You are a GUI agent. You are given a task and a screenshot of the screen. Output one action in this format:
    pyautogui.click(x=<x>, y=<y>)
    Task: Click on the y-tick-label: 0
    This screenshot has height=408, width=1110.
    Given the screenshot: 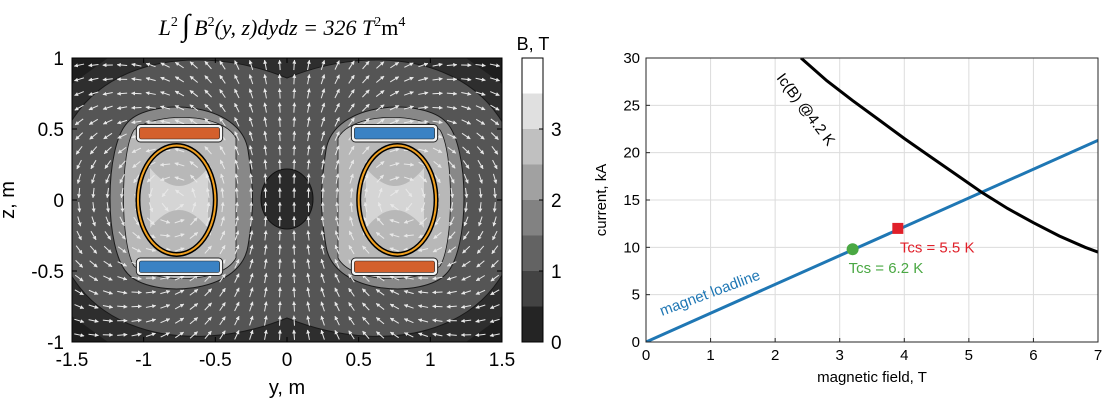 What is the action you would take?
    pyautogui.click(x=58, y=201)
    